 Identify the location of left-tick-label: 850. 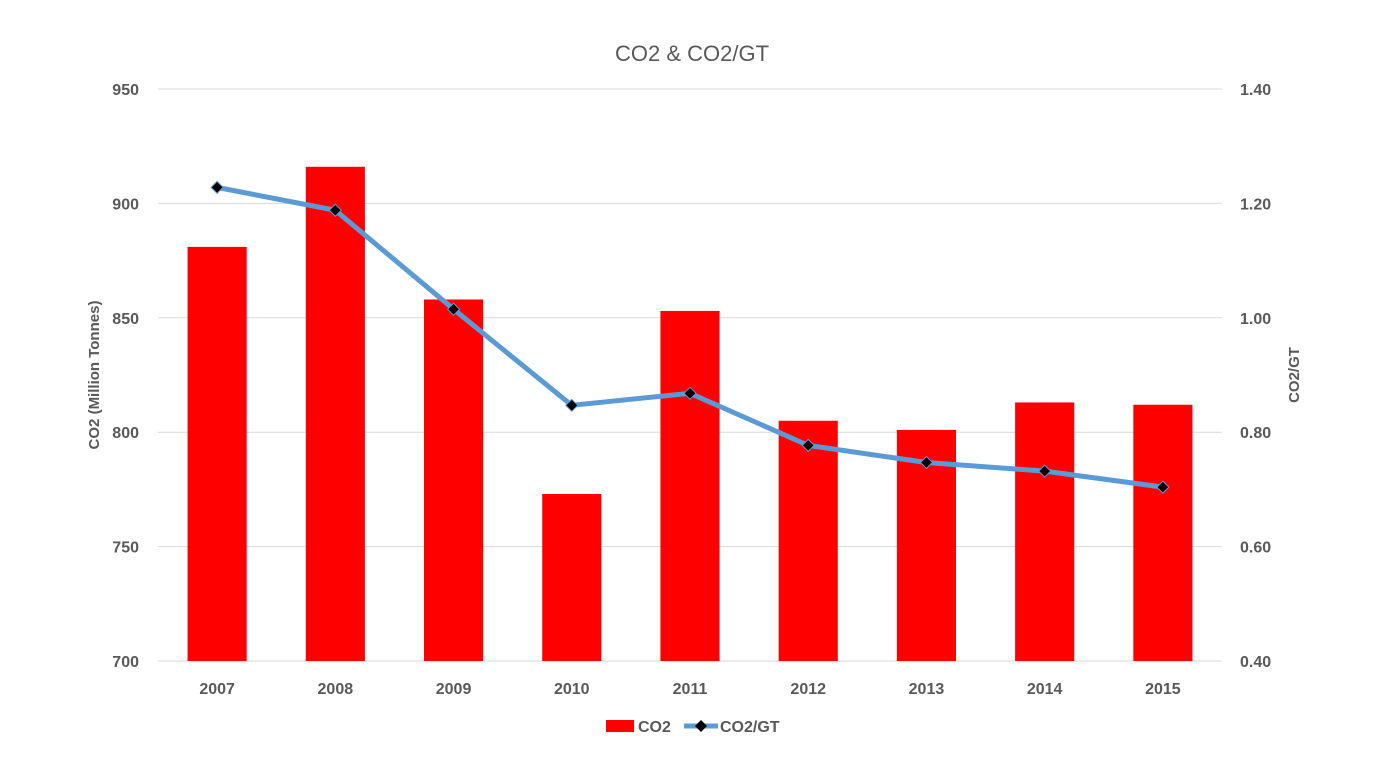
(125, 319).